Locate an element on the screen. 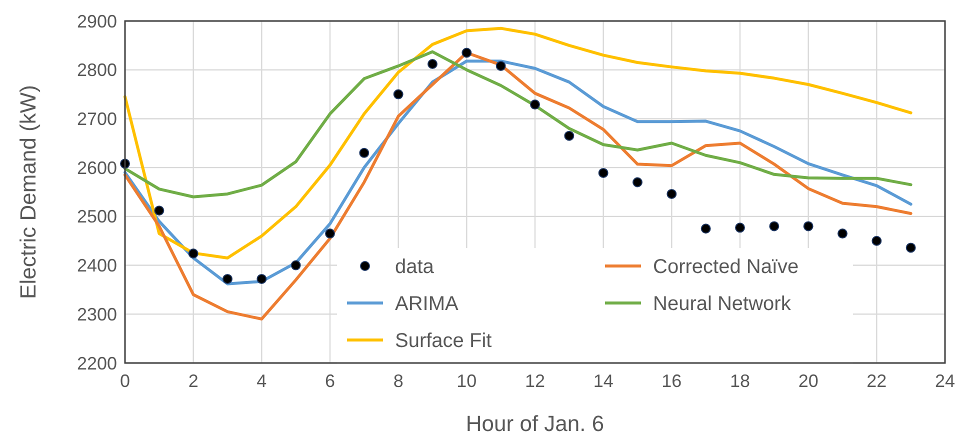 This screenshot has height=443, width=959. x-tick-label: 24 is located at coordinates (945, 381).